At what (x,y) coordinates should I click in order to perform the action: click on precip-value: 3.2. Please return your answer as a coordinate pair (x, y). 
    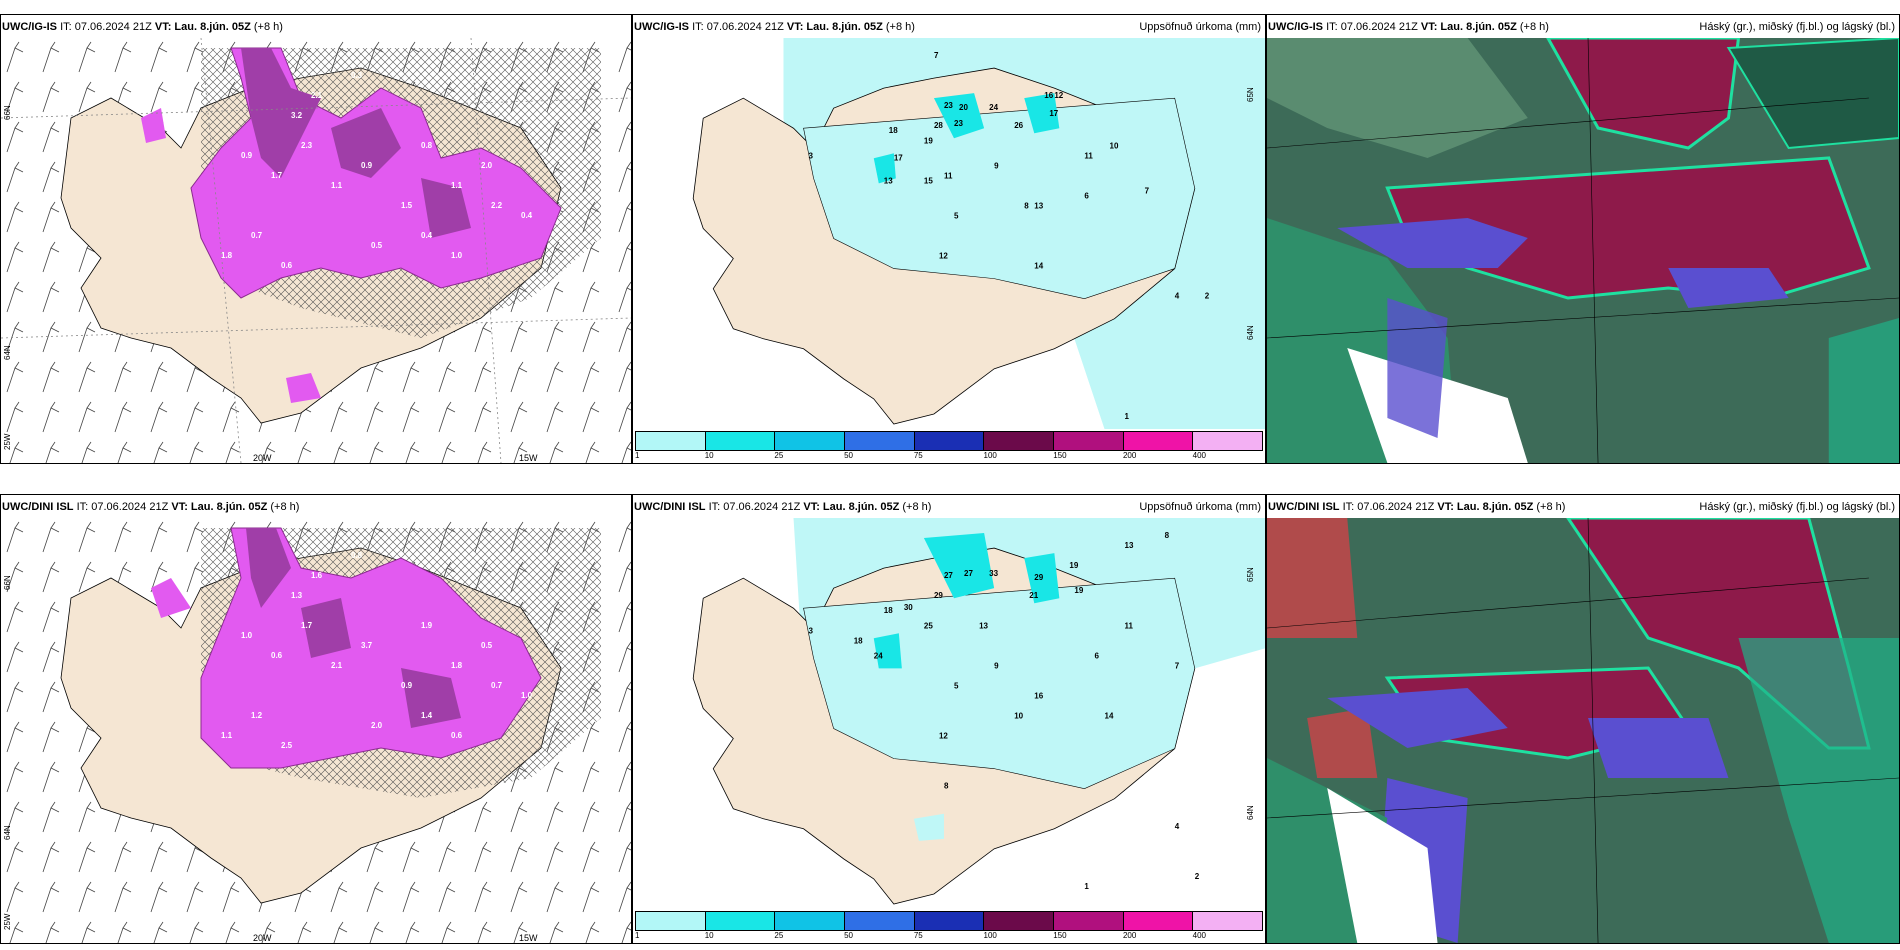
    Looking at the image, I should click on (297, 115).